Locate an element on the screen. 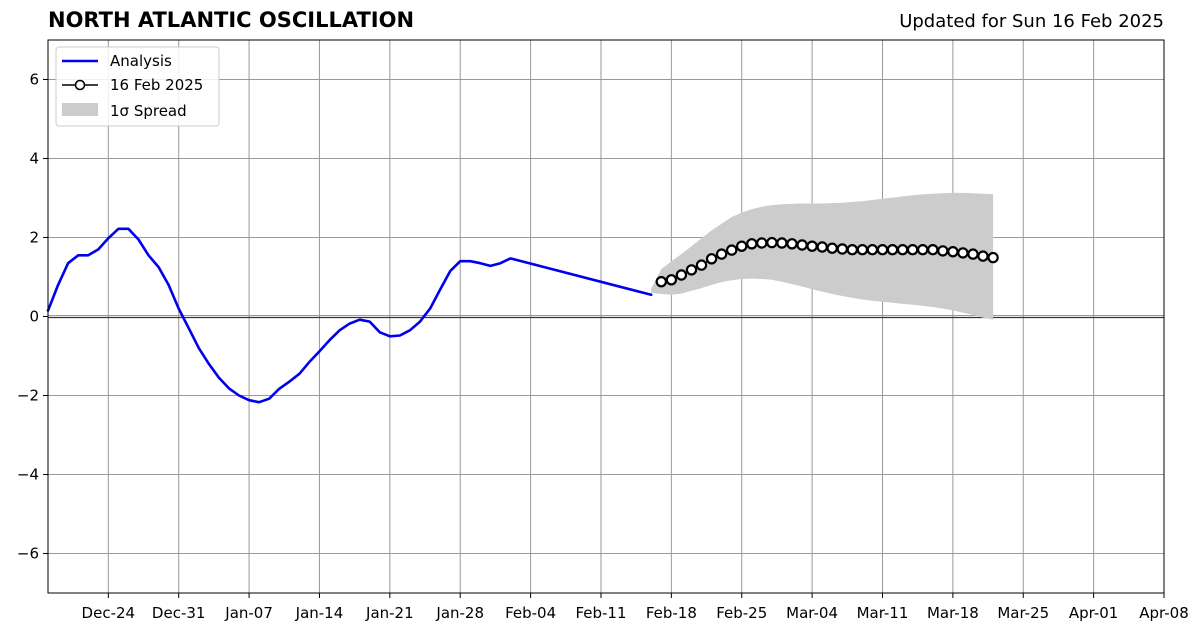  x-tick-label: Feb-04 is located at coordinates (530, 613).